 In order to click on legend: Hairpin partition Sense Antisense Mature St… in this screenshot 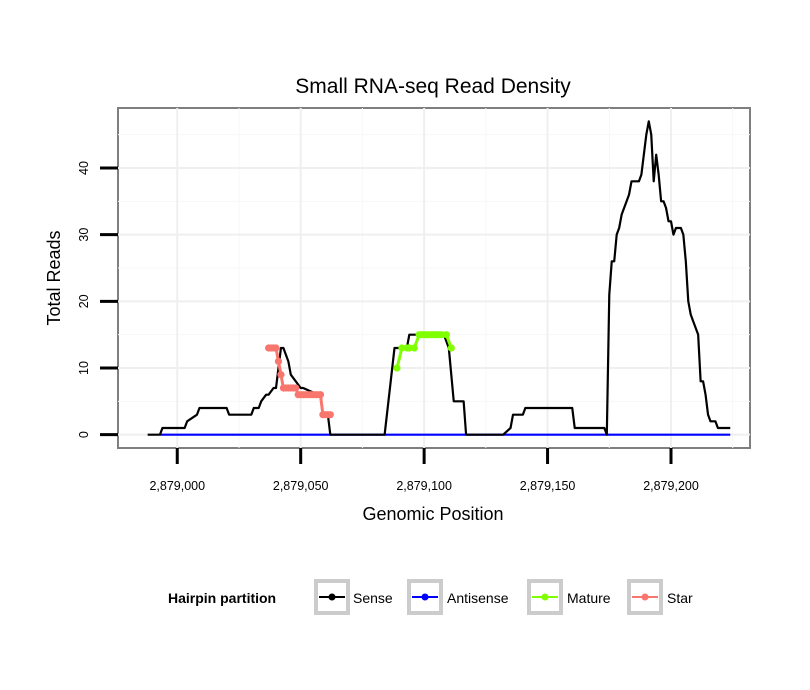, I will do `click(430, 597)`.